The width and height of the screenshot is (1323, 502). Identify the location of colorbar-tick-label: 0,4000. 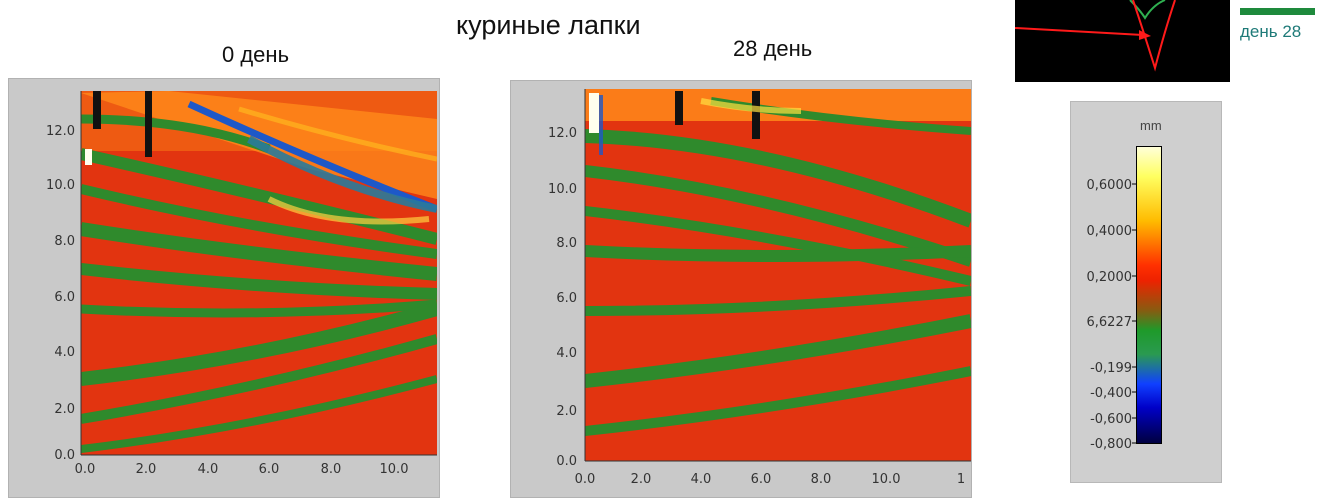
(1110, 231).